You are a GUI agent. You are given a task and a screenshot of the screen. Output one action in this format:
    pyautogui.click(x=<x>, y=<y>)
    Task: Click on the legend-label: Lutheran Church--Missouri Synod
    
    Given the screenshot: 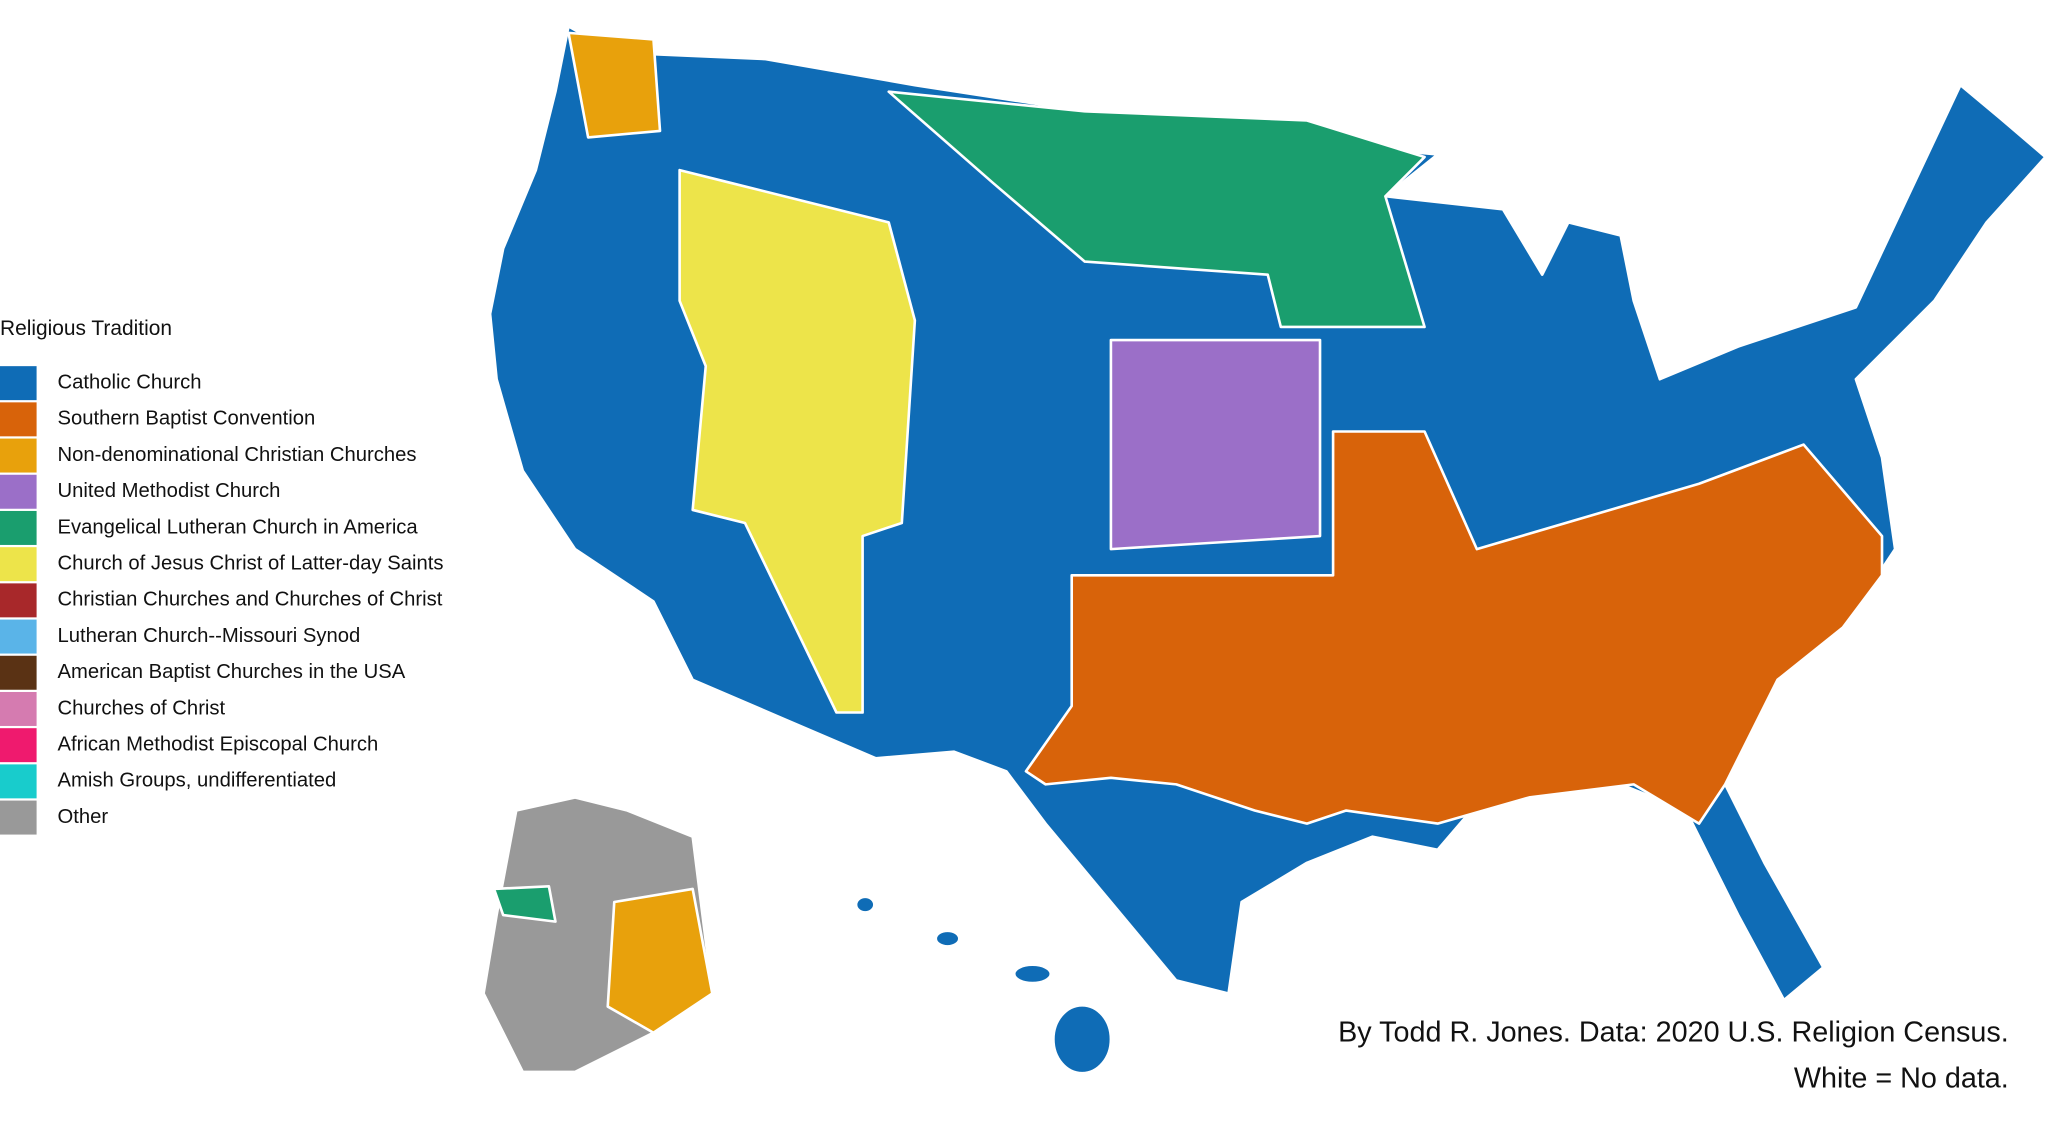 What is the action you would take?
    pyautogui.click(x=209, y=636)
    